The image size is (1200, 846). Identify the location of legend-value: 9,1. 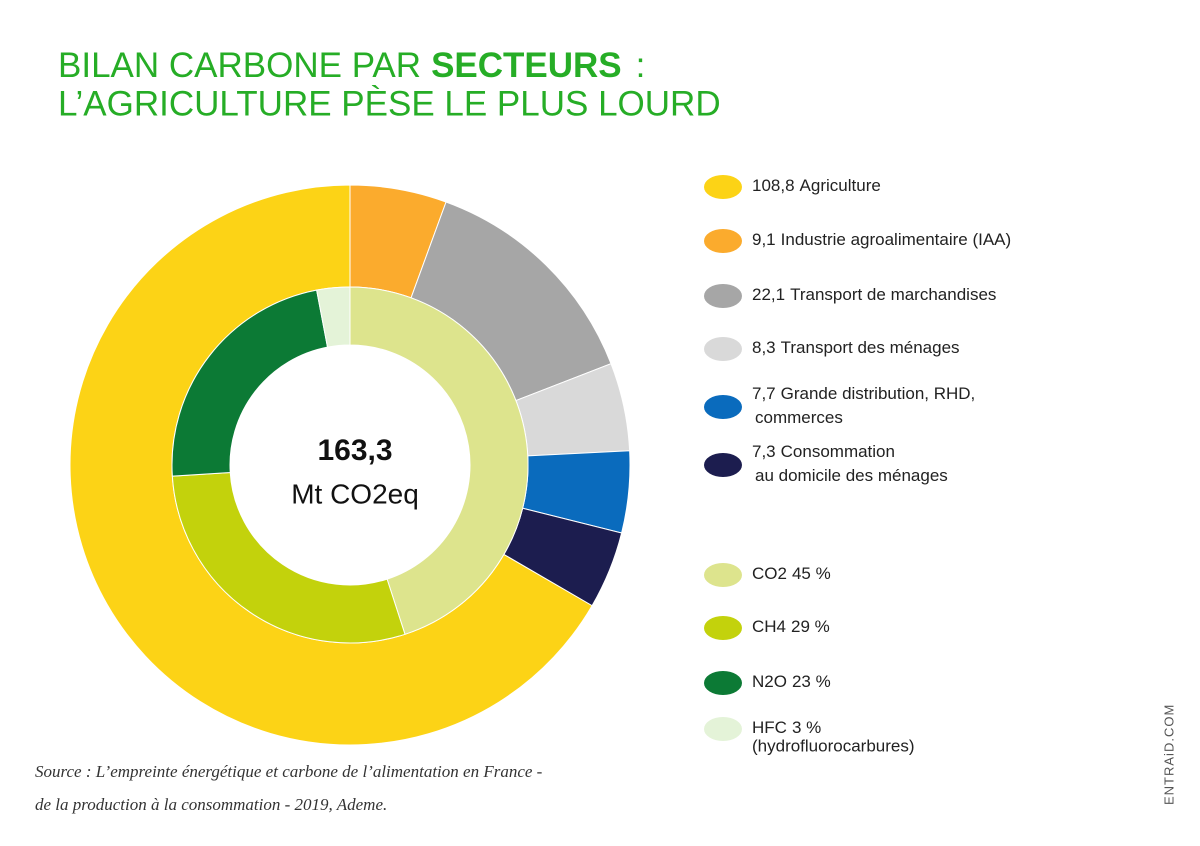
(764, 239).